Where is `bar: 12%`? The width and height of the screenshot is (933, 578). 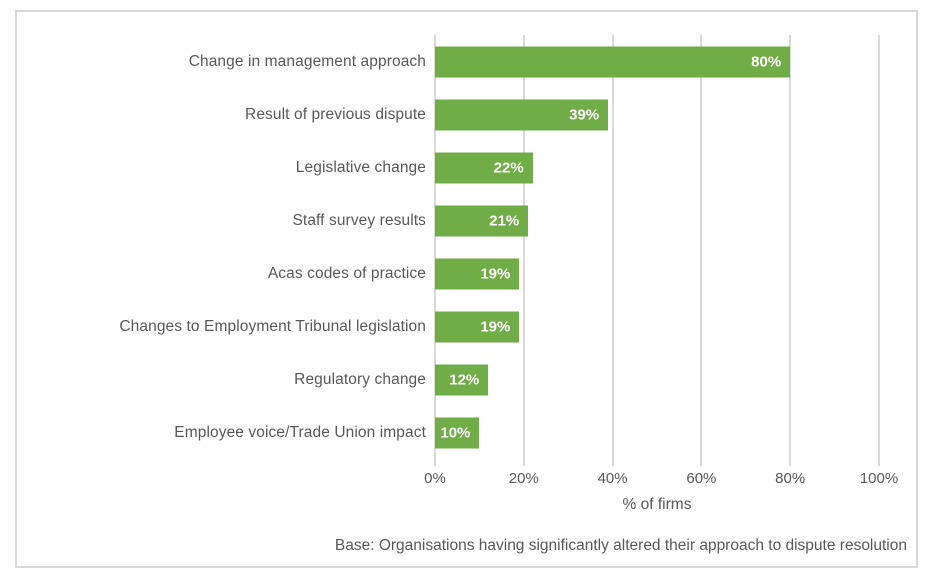
bar: 12% is located at coordinates (462, 380).